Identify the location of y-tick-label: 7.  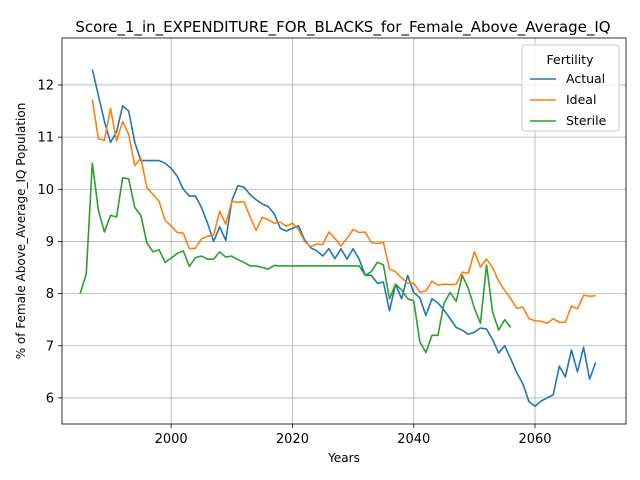
(50, 346).